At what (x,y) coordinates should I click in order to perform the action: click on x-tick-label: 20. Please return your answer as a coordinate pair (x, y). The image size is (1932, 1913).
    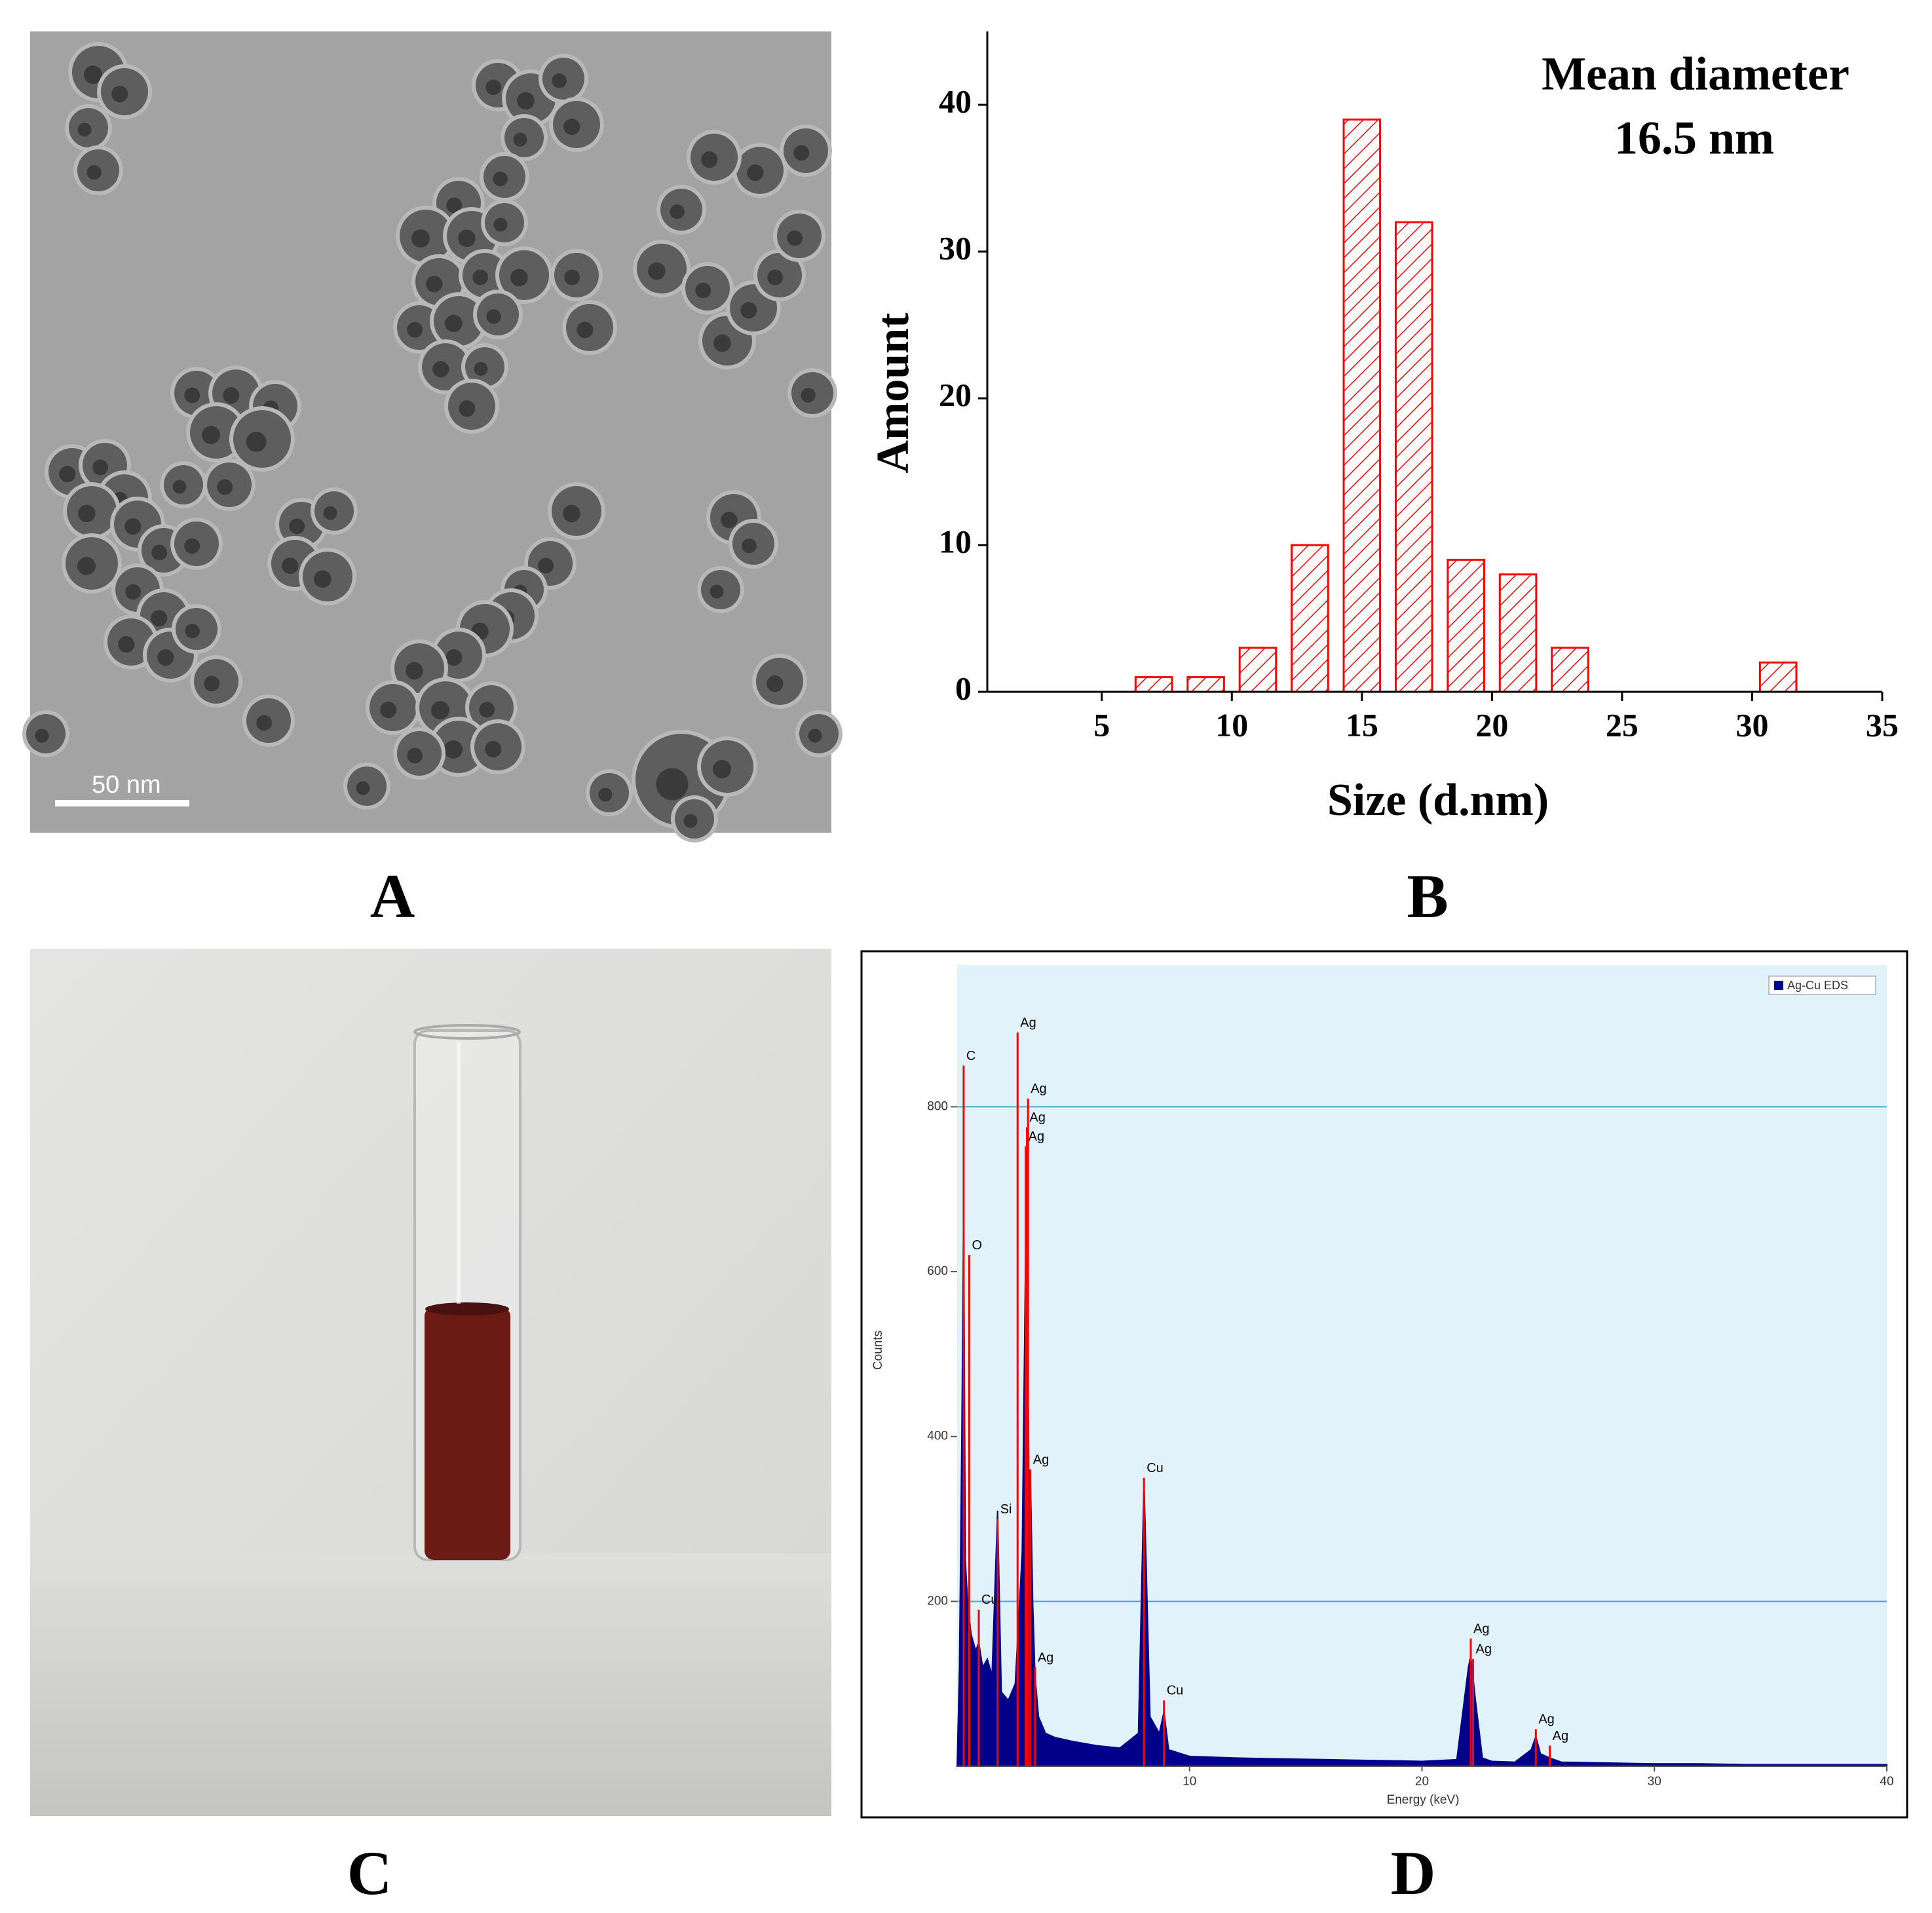
    Looking at the image, I should click on (1422, 1782).